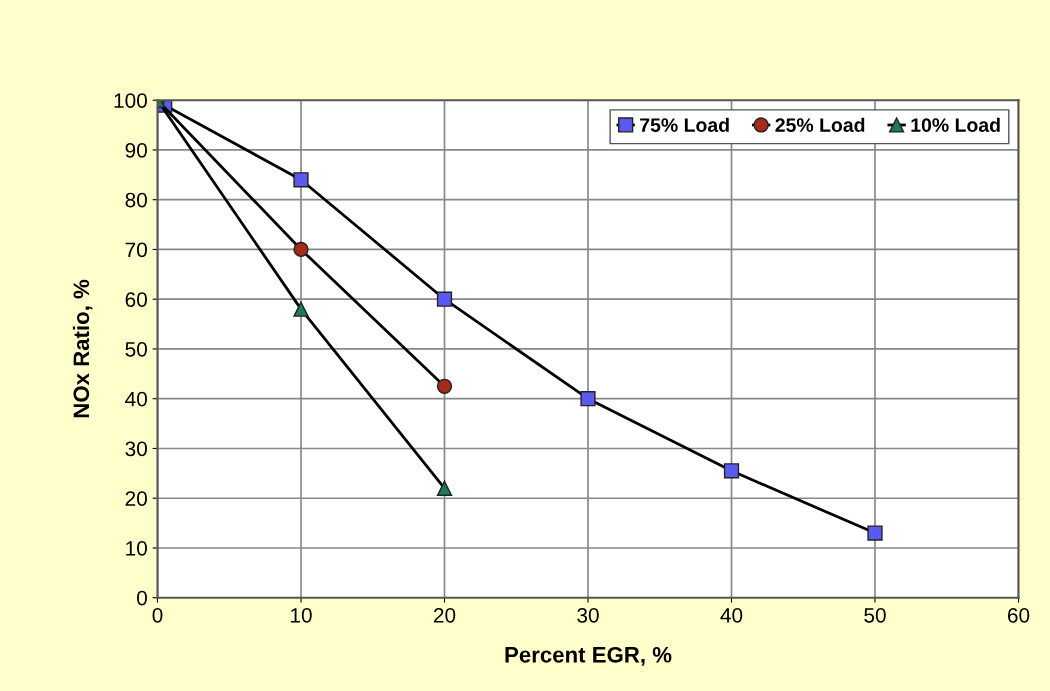 This screenshot has height=691, width=1050. Describe the element at coordinates (684, 124) in the screenshot. I see `legend-label: 75% Load` at that location.